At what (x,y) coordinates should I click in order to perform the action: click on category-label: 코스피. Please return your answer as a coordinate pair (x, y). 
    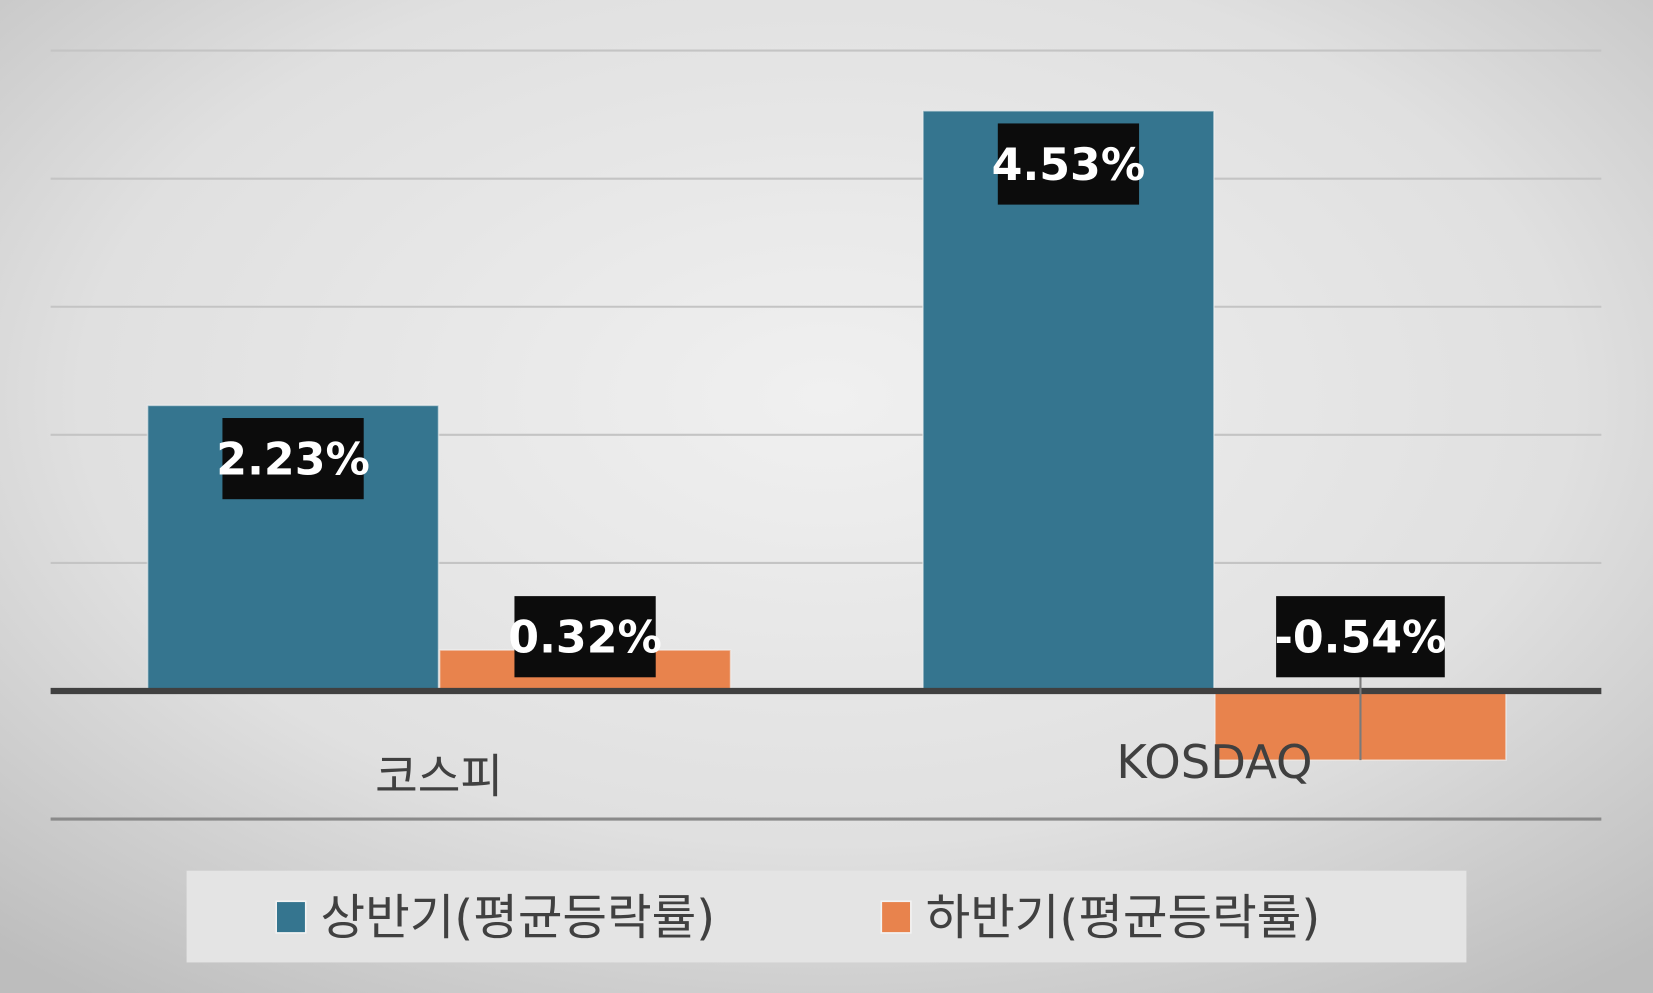
    Looking at the image, I should click on (439, 777).